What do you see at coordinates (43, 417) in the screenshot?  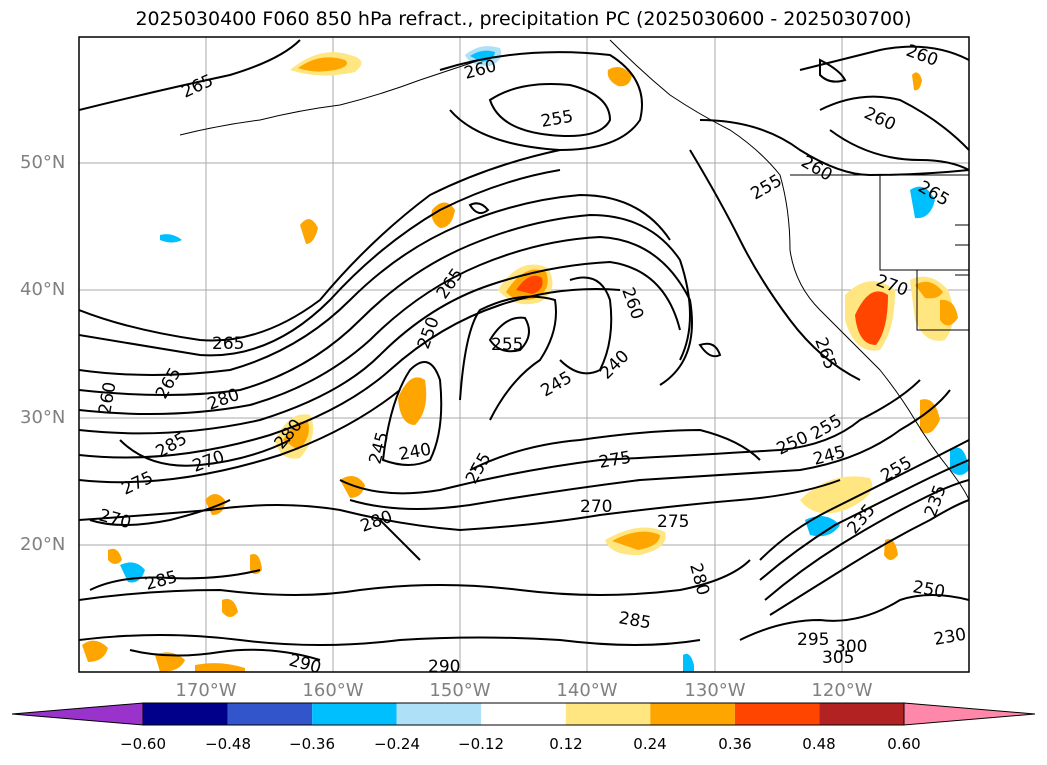 I see `lat-label: 30°N` at bounding box center [43, 417].